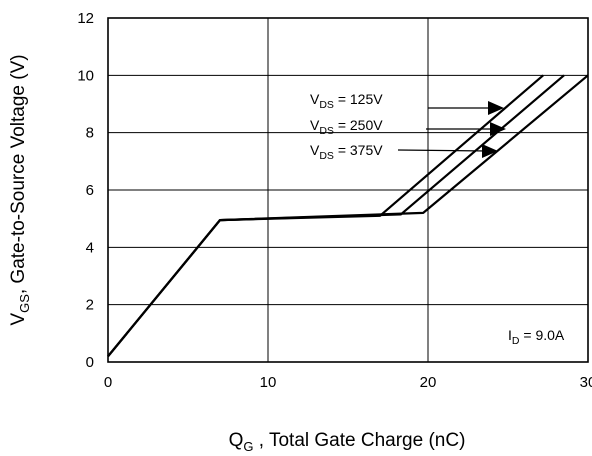 The image size is (592, 456). I want to click on y-axis-title: VGS, Gate-to-Source Voltage (V), so click(20, 189).